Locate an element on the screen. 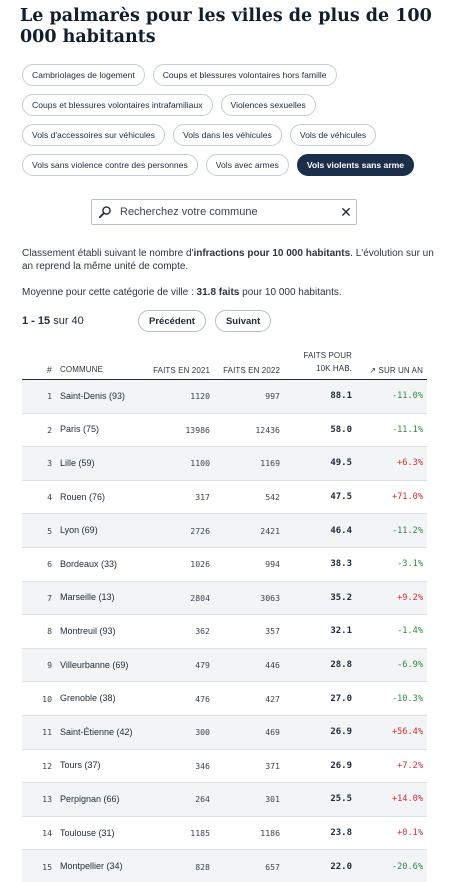 The image size is (465, 882). commune-cell: Montreuil (93) is located at coordinates (88, 630).